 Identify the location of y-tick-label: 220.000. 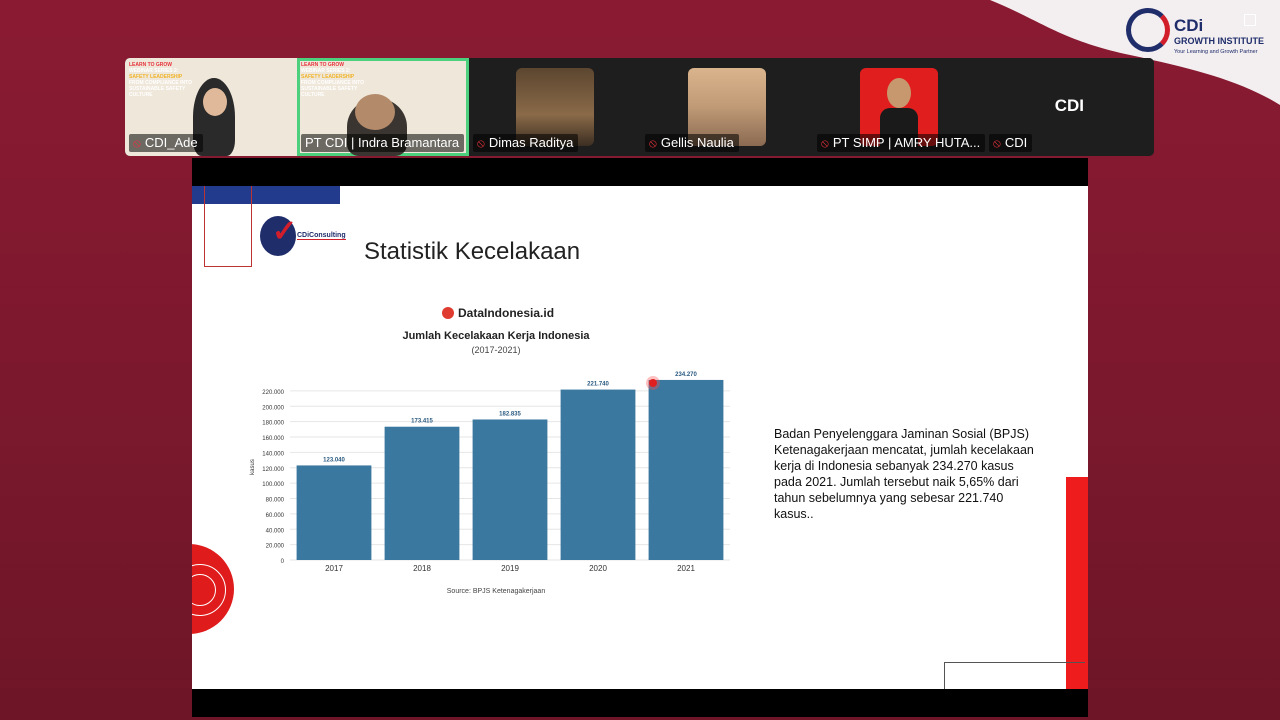
(273, 393).